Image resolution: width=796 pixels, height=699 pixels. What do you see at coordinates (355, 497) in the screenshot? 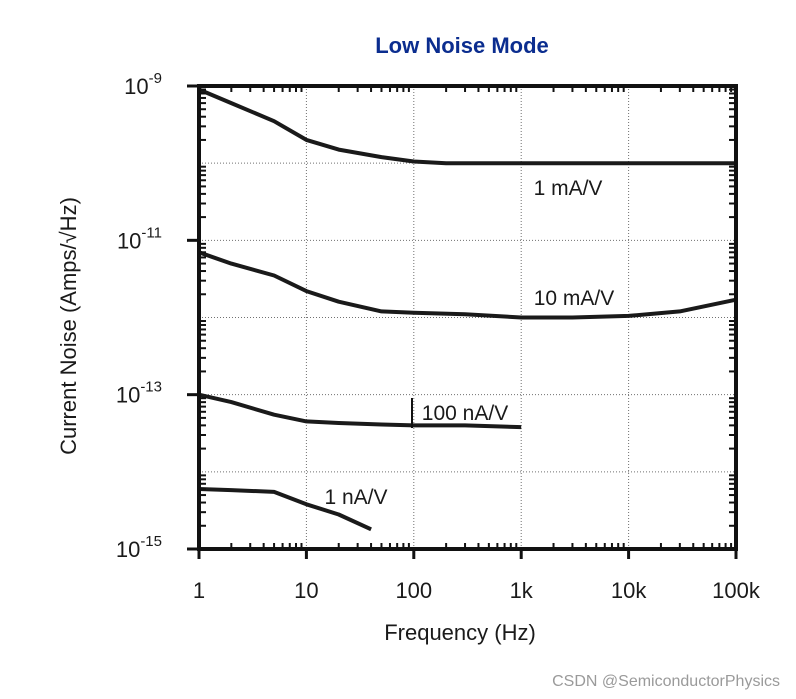
I see `series-label: 1 nA/V` at bounding box center [355, 497].